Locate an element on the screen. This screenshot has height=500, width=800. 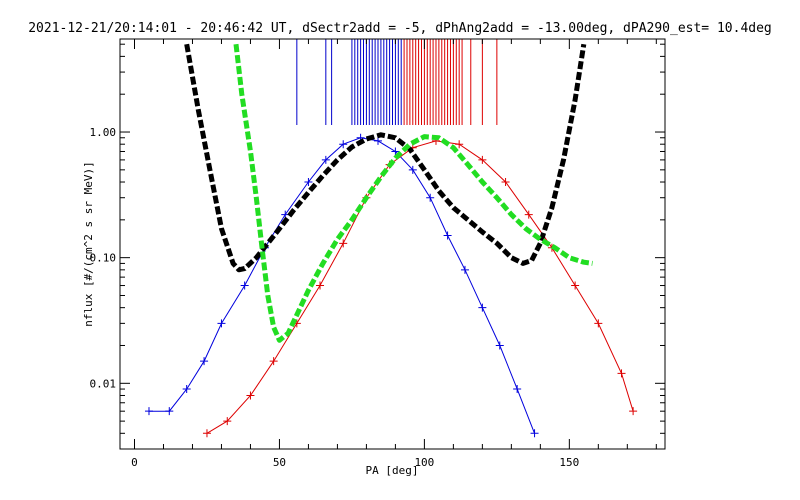
y-axis-label: nflux [#/(cm^2 s sr MeV)] is located at coordinates (88, 244).